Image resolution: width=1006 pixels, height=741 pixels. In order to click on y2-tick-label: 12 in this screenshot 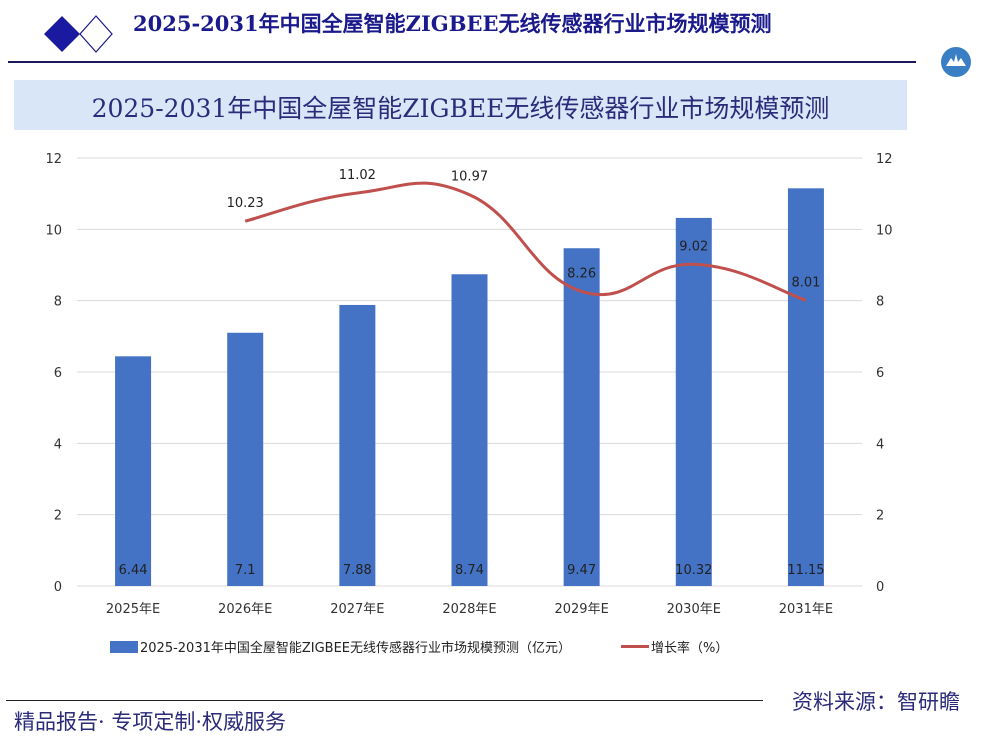, I will do `click(884, 159)`.